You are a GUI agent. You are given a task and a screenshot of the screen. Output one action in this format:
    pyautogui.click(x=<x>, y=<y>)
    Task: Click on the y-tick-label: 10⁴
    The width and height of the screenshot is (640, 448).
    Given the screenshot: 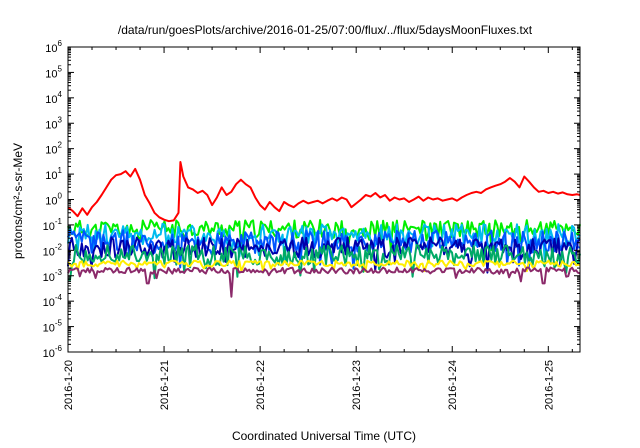 What is the action you would take?
    pyautogui.click(x=53, y=98)
    